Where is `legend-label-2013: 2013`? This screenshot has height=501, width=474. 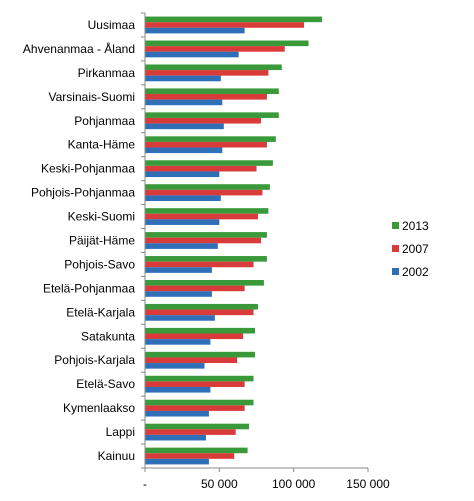
legend-label-2013: 2013 is located at coordinates (415, 226).